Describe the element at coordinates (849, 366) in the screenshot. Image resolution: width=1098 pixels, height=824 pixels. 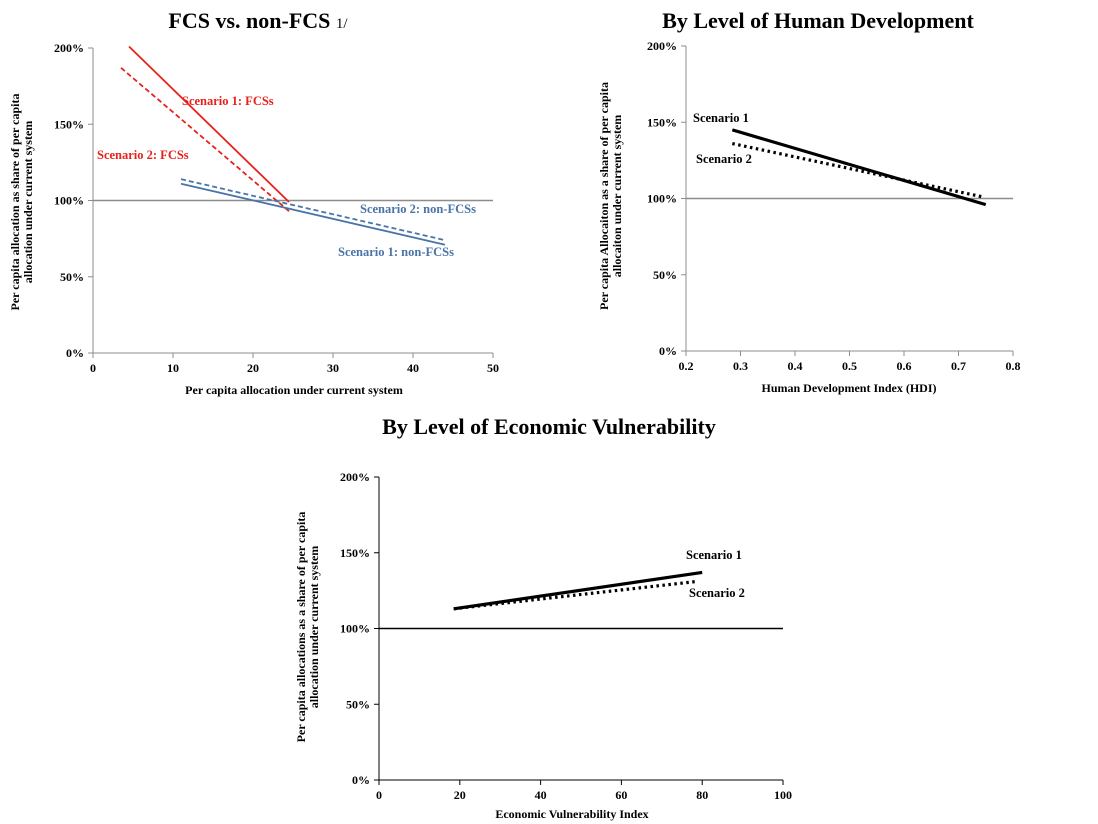
I see `x-tick-label: 0.5` at that location.